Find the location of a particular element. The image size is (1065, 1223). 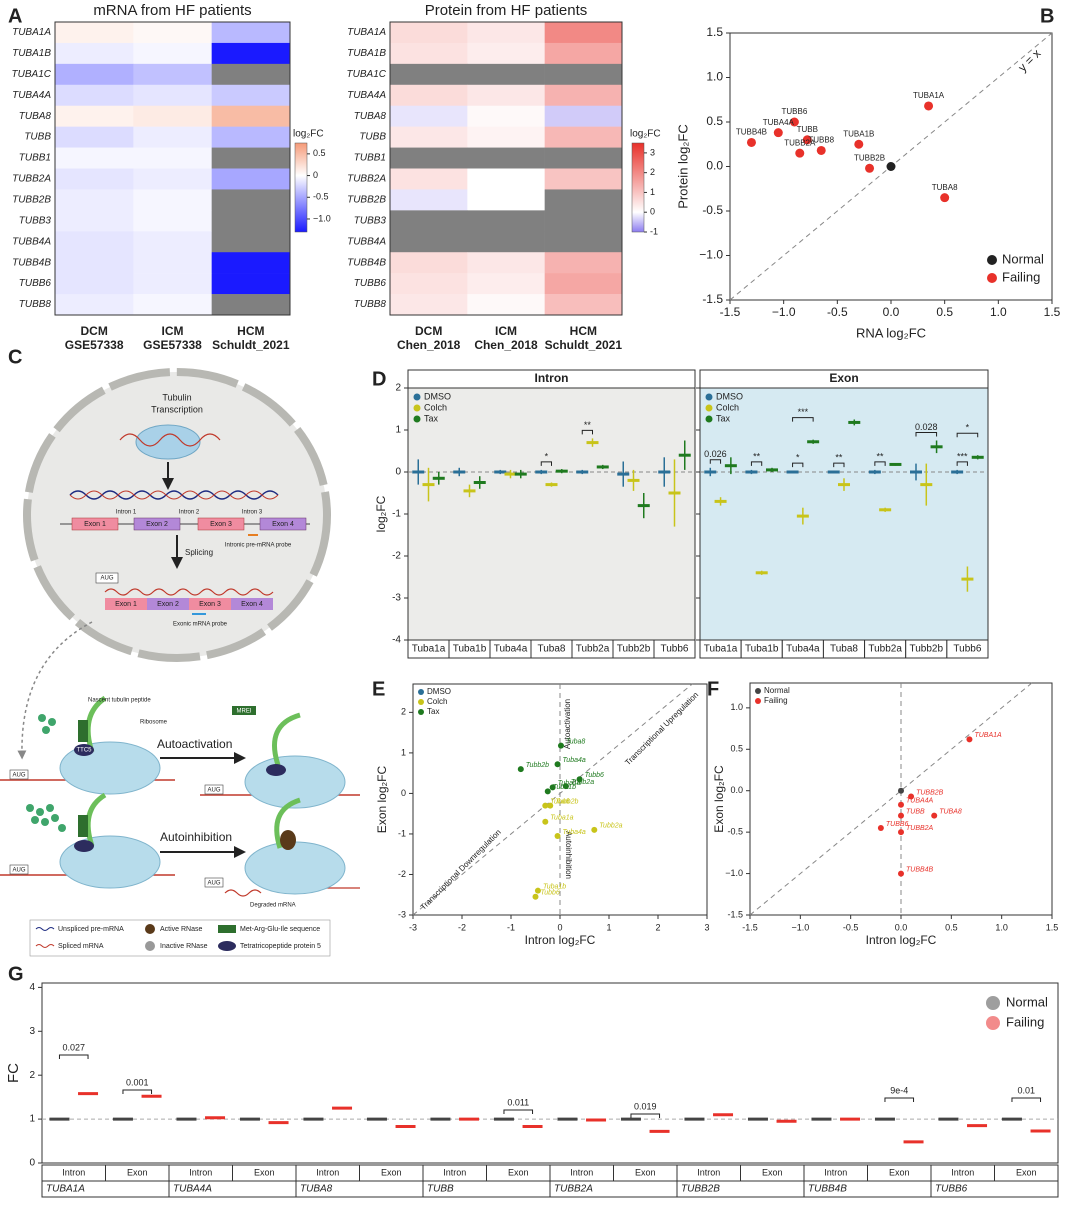

significance-label: 9e-4 is located at coordinates (899, 1090).